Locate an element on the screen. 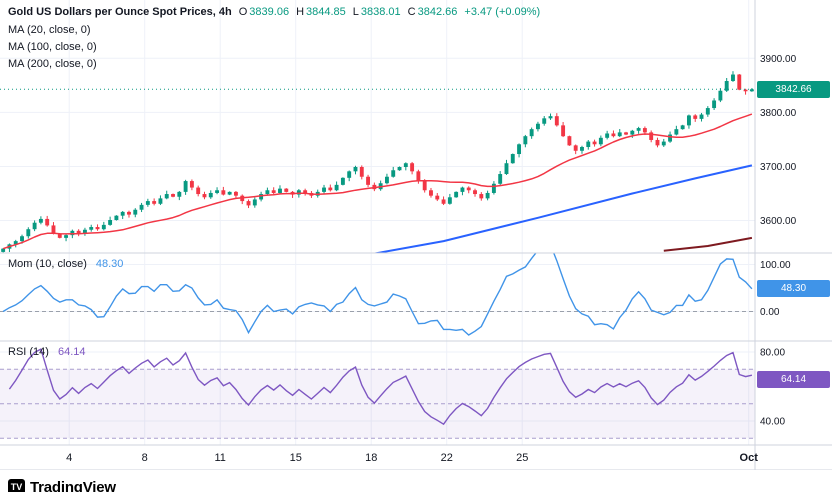 This screenshot has height=492, width=832. ohlc-close: C 3842.66 is located at coordinates (432, 12).